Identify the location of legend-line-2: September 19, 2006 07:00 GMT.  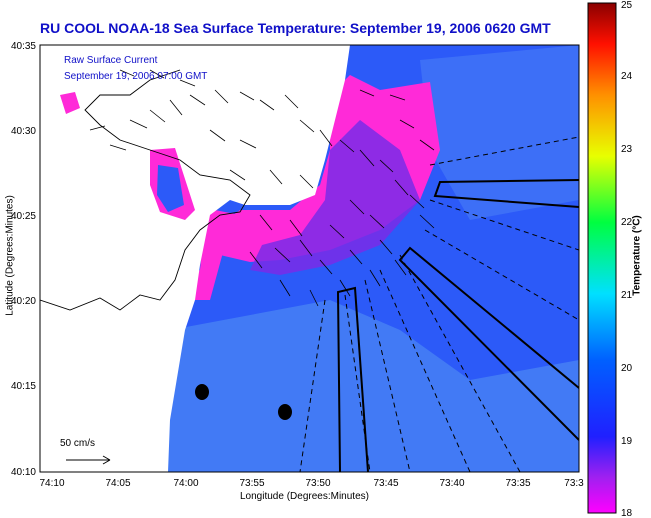
(135, 76).